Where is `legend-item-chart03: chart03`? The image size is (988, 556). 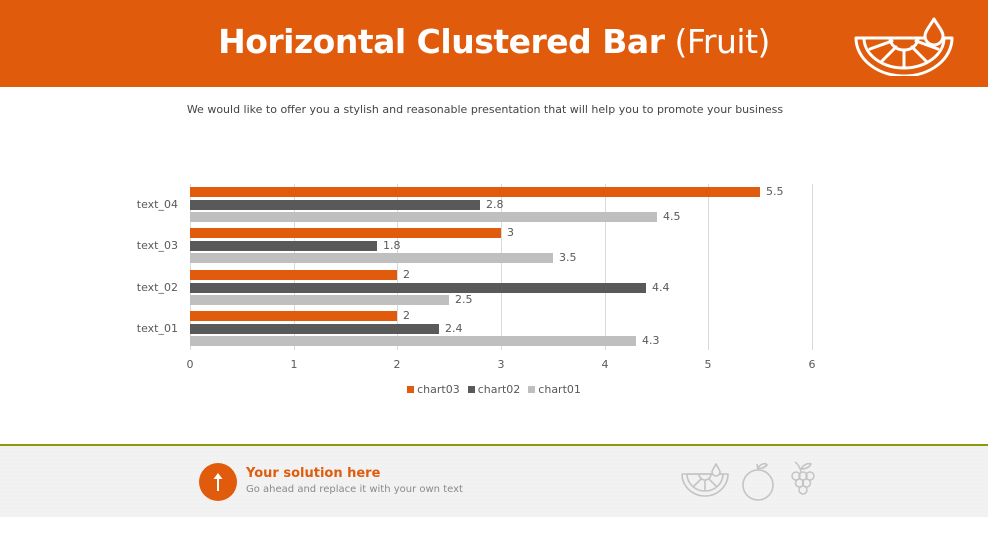 legend-item-chart03: chart03 is located at coordinates (433, 389).